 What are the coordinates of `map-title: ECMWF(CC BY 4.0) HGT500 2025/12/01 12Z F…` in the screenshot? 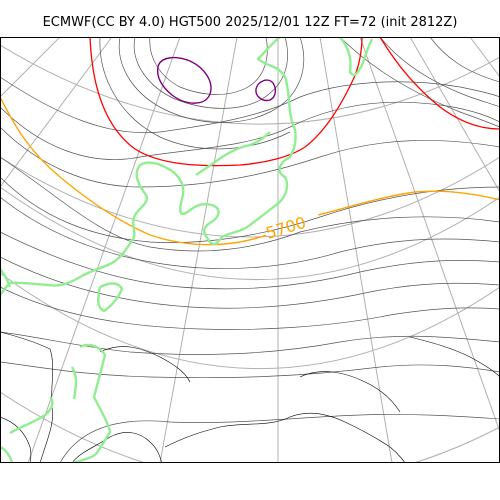 It's located at (250, 22).